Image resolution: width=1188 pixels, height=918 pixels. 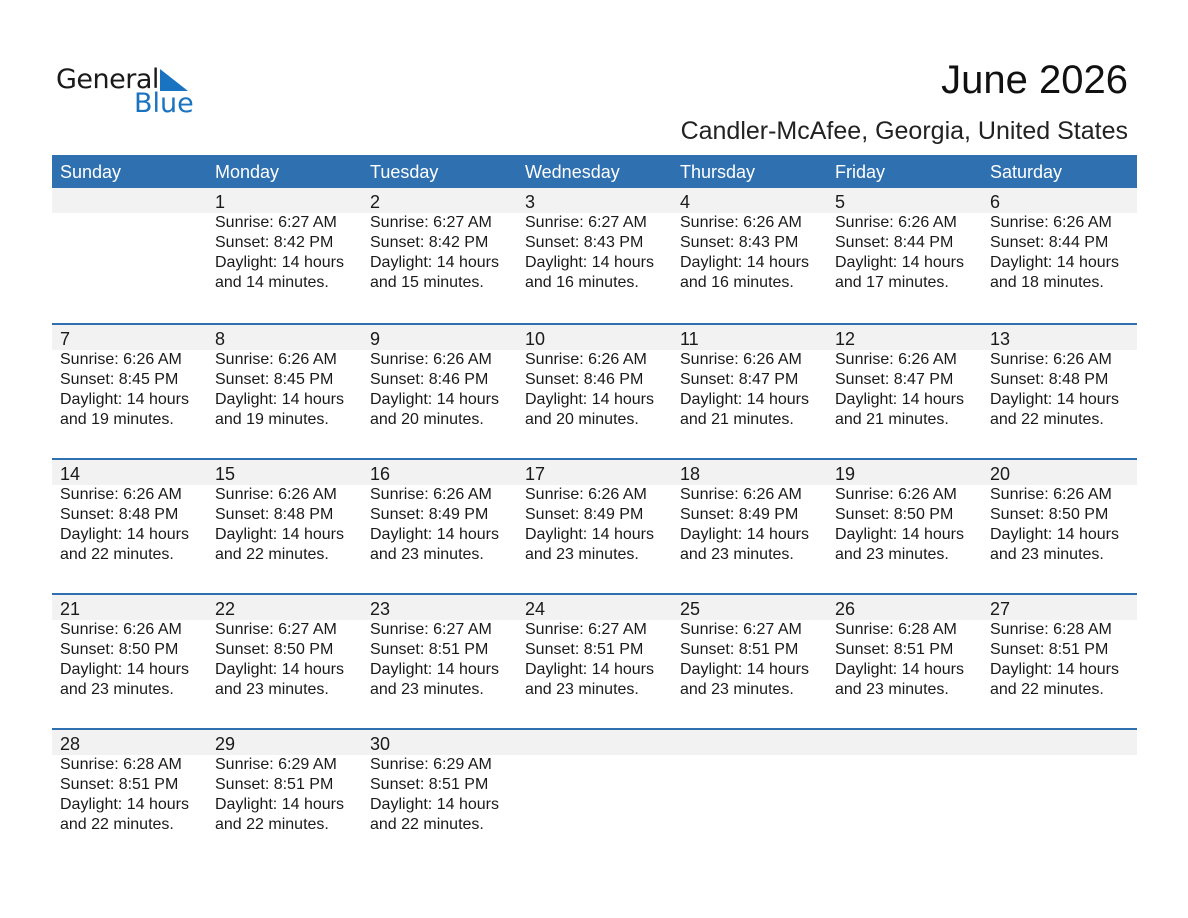 I want to click on day-number: 13, so click(x=1000, y=339).